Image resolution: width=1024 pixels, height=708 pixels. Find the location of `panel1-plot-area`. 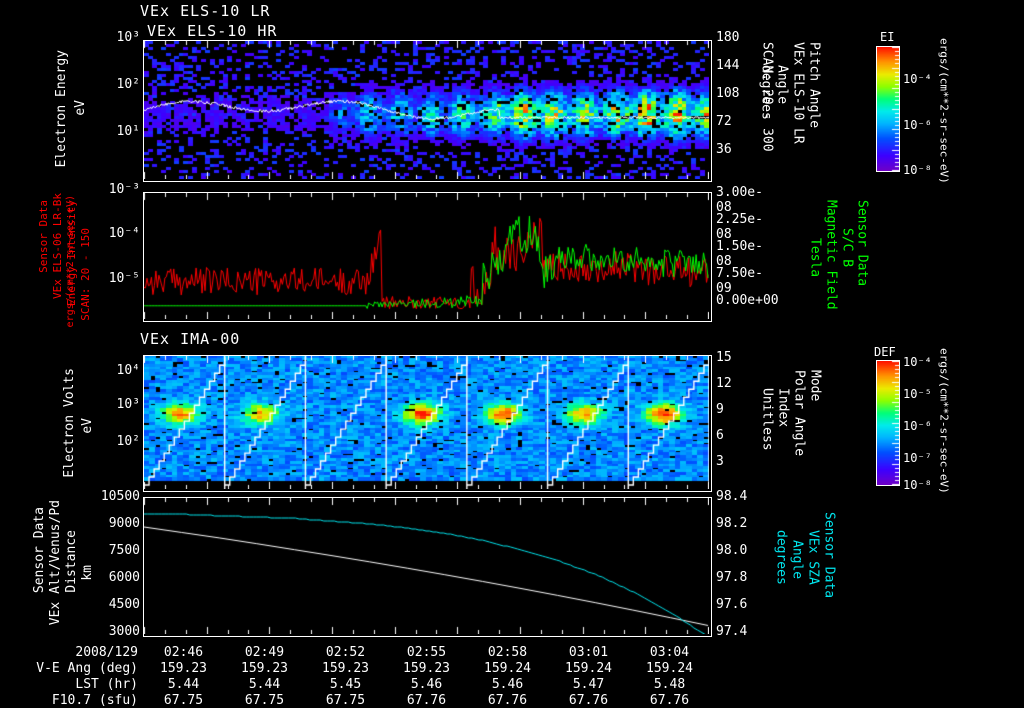

panel1-plot-area is located at coordinates (427, 111).